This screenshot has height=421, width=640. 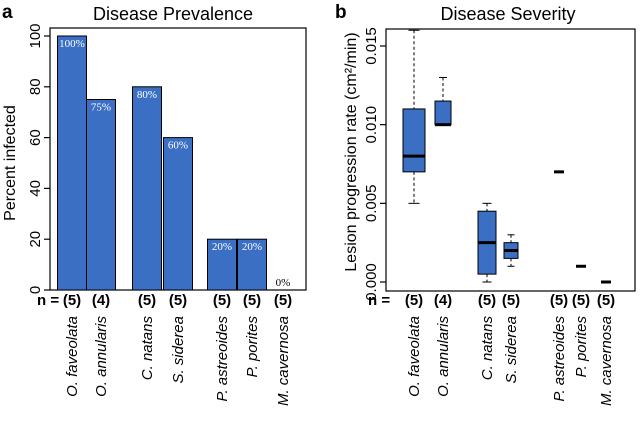 What do you see at coordinates (374, 164) in the screenshot?
I see `panel-b-y-axis: 0.000 0.005 0.010 0.015` at bounding box center [374, 164].